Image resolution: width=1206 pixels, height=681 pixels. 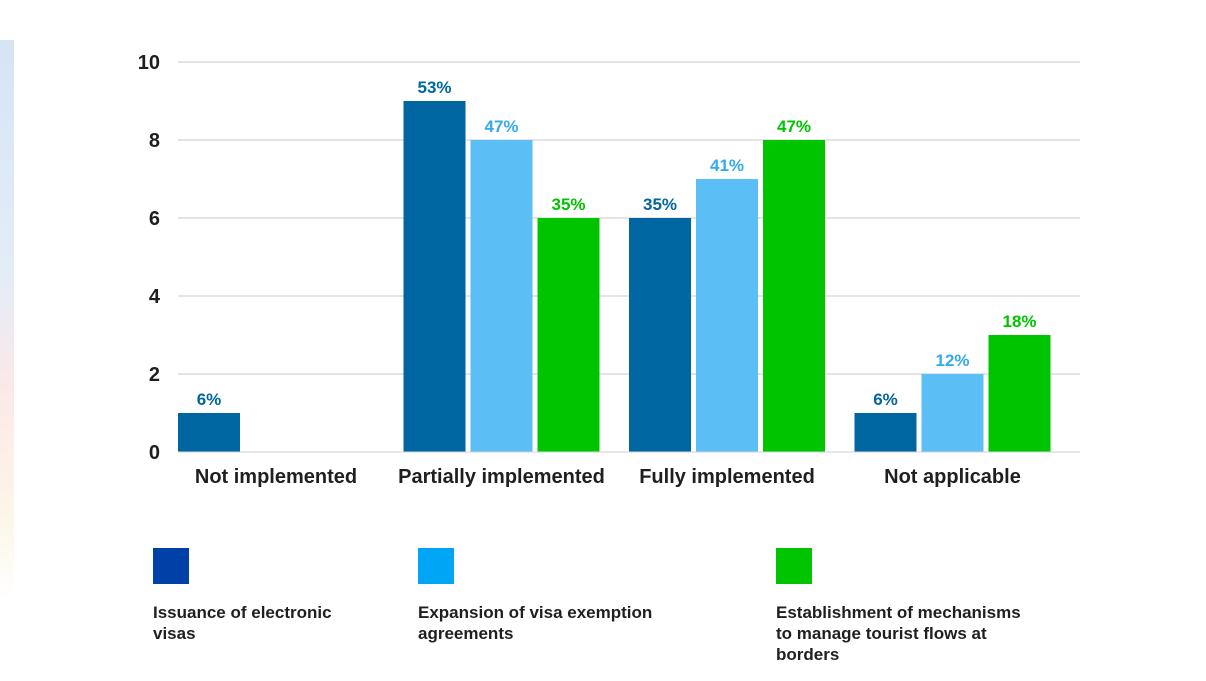 I want to click on decorative-left-stripe, so click(x=7, y=320).